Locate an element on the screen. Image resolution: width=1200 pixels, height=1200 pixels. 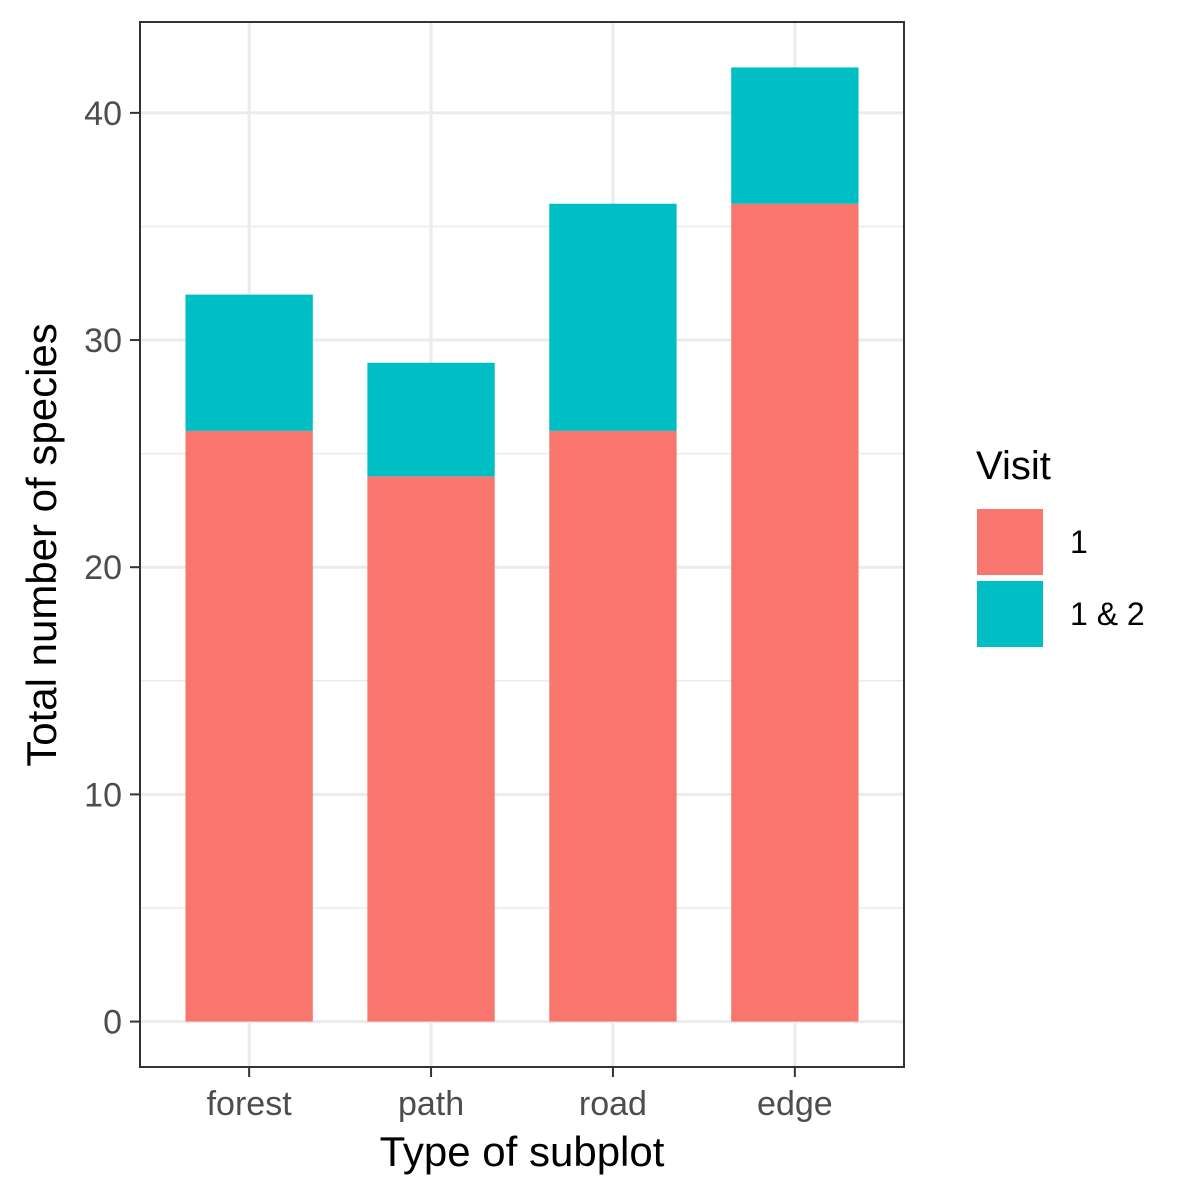
y-tick-label: 40 is located at coordinates (103, 114).